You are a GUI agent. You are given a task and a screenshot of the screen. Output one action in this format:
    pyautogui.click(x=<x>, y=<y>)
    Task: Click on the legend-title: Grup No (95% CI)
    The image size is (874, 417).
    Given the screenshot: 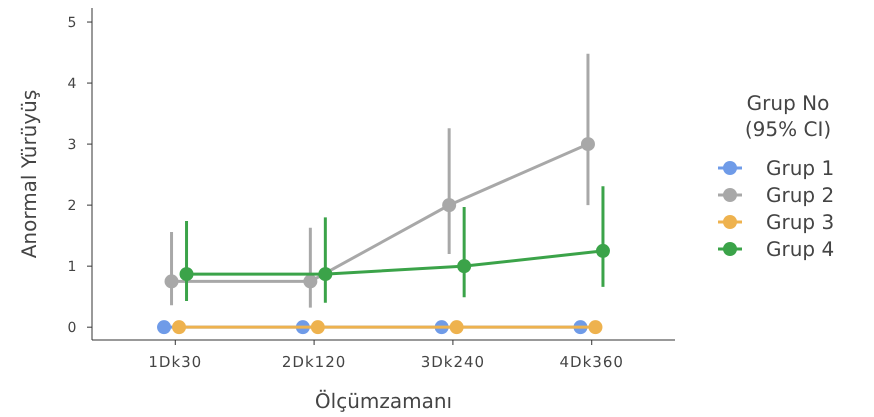 What is the action you would take?
    pyautogui.click(x=788, y=116)
    